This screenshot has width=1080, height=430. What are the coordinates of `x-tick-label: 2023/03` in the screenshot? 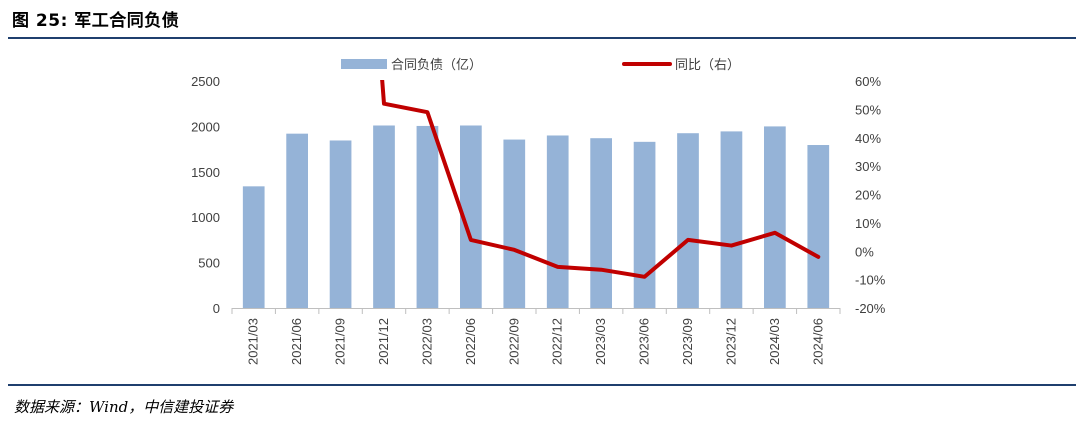 It's located at (600, 341).